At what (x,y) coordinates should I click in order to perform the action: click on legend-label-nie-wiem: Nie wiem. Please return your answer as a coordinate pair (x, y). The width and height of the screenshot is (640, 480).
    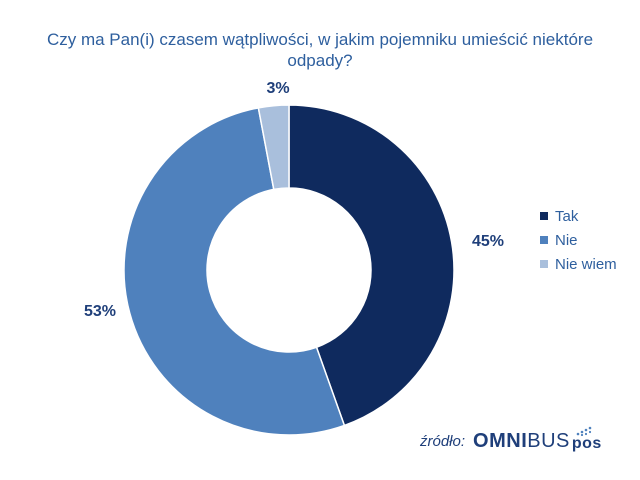
    Looking at the image, I should click on (586, 264).